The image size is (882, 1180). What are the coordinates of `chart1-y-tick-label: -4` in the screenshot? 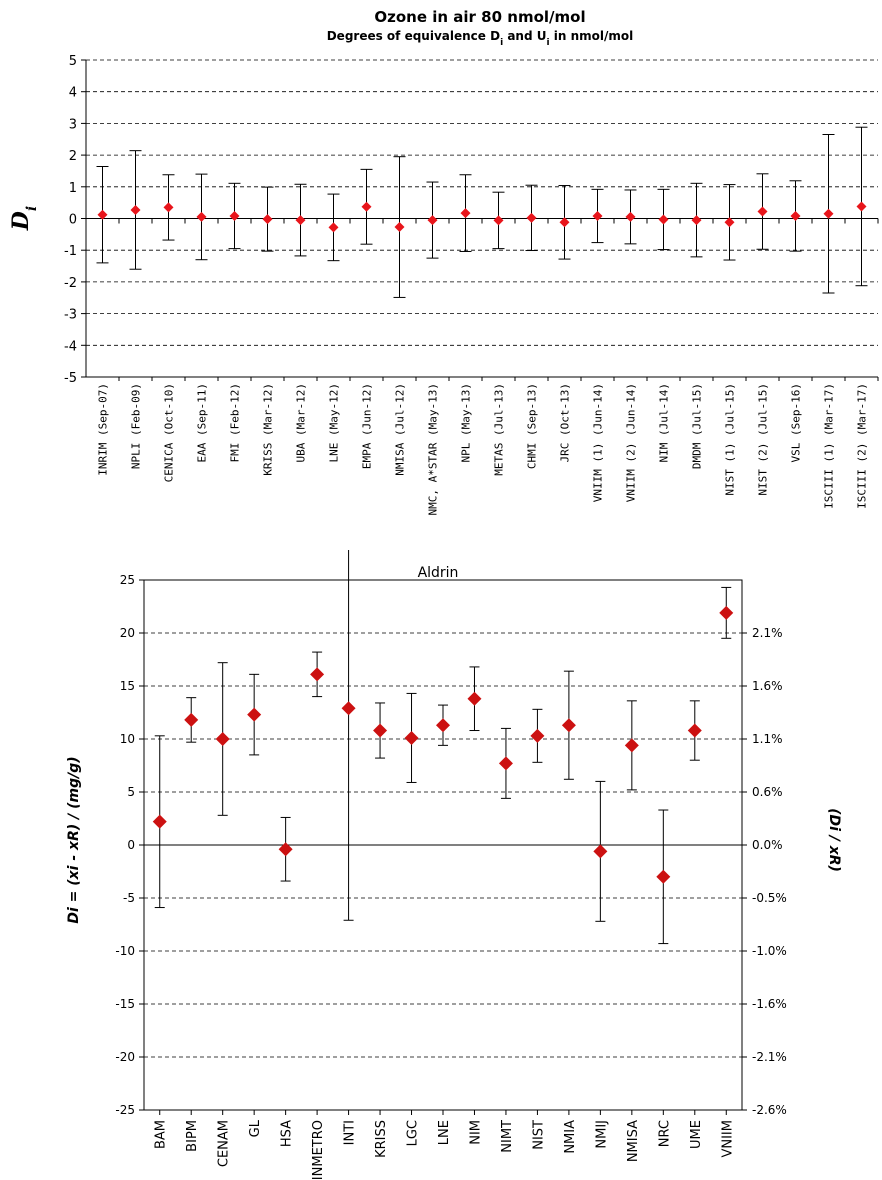 It's located at (70, 346).